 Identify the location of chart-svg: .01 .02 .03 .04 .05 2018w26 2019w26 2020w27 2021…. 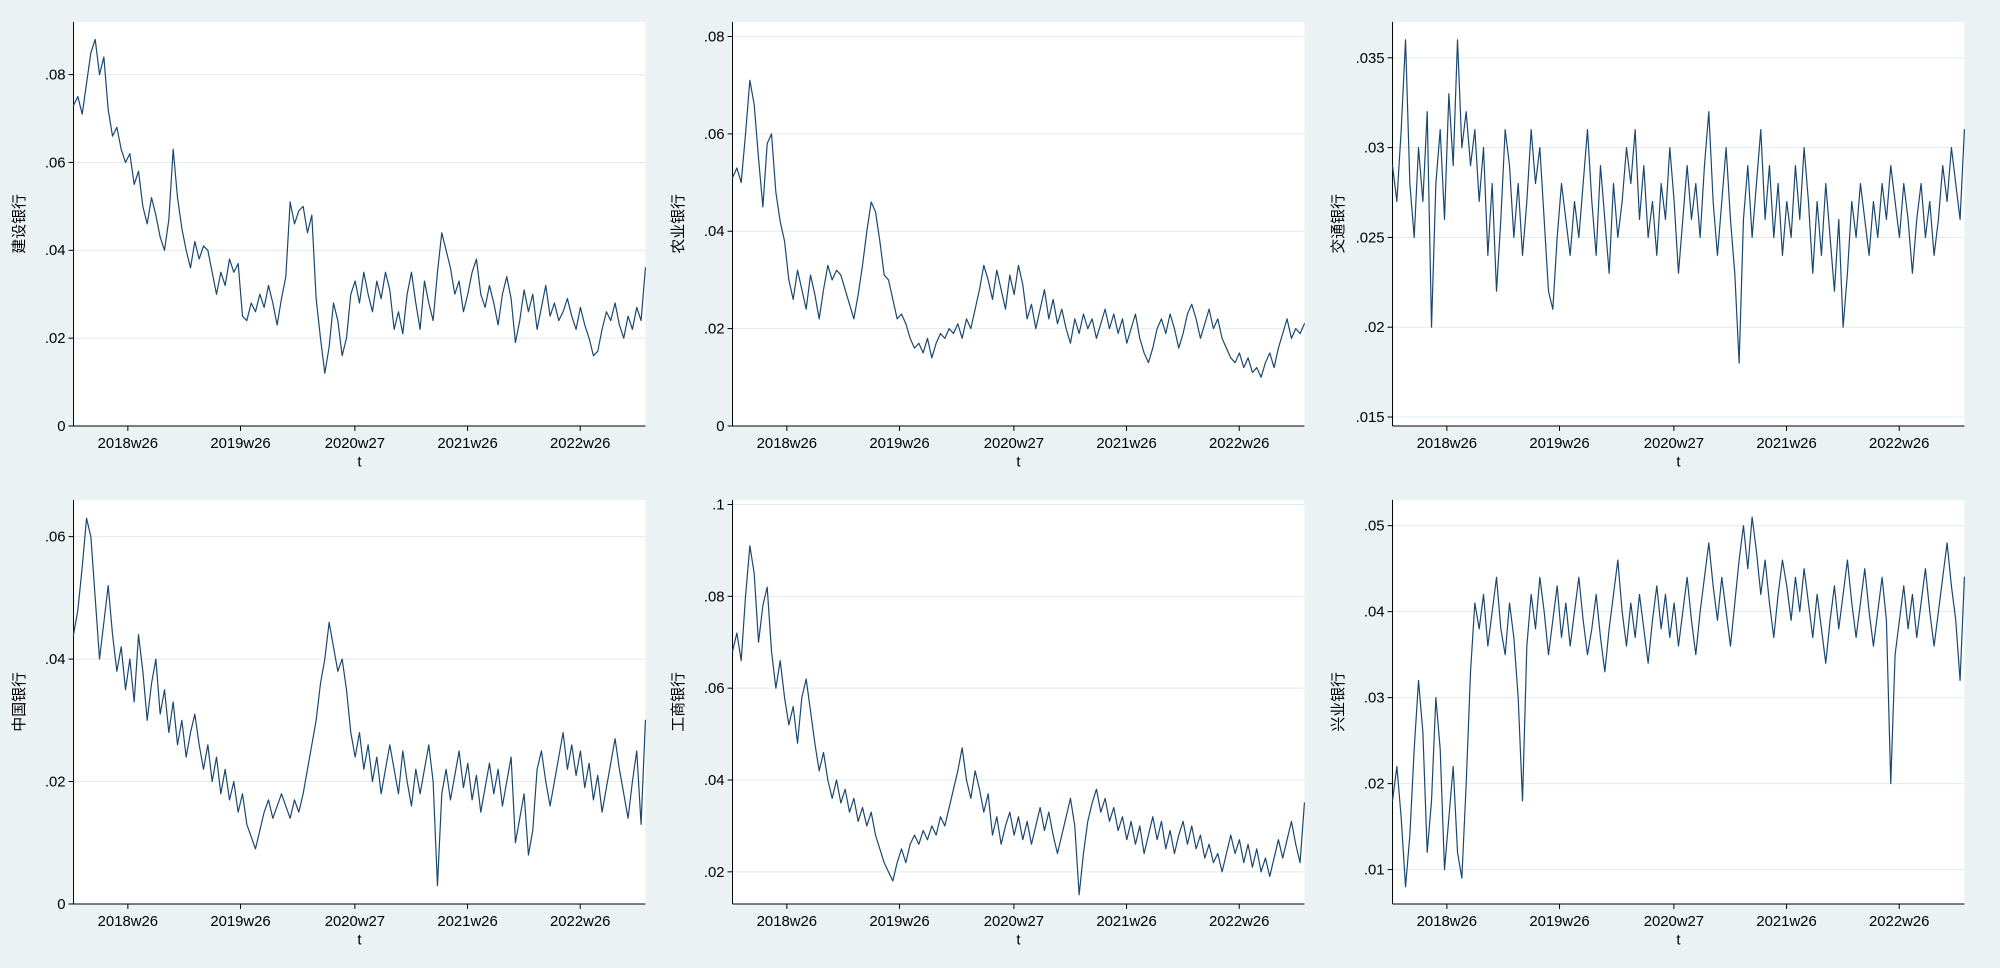
(1647, 723).